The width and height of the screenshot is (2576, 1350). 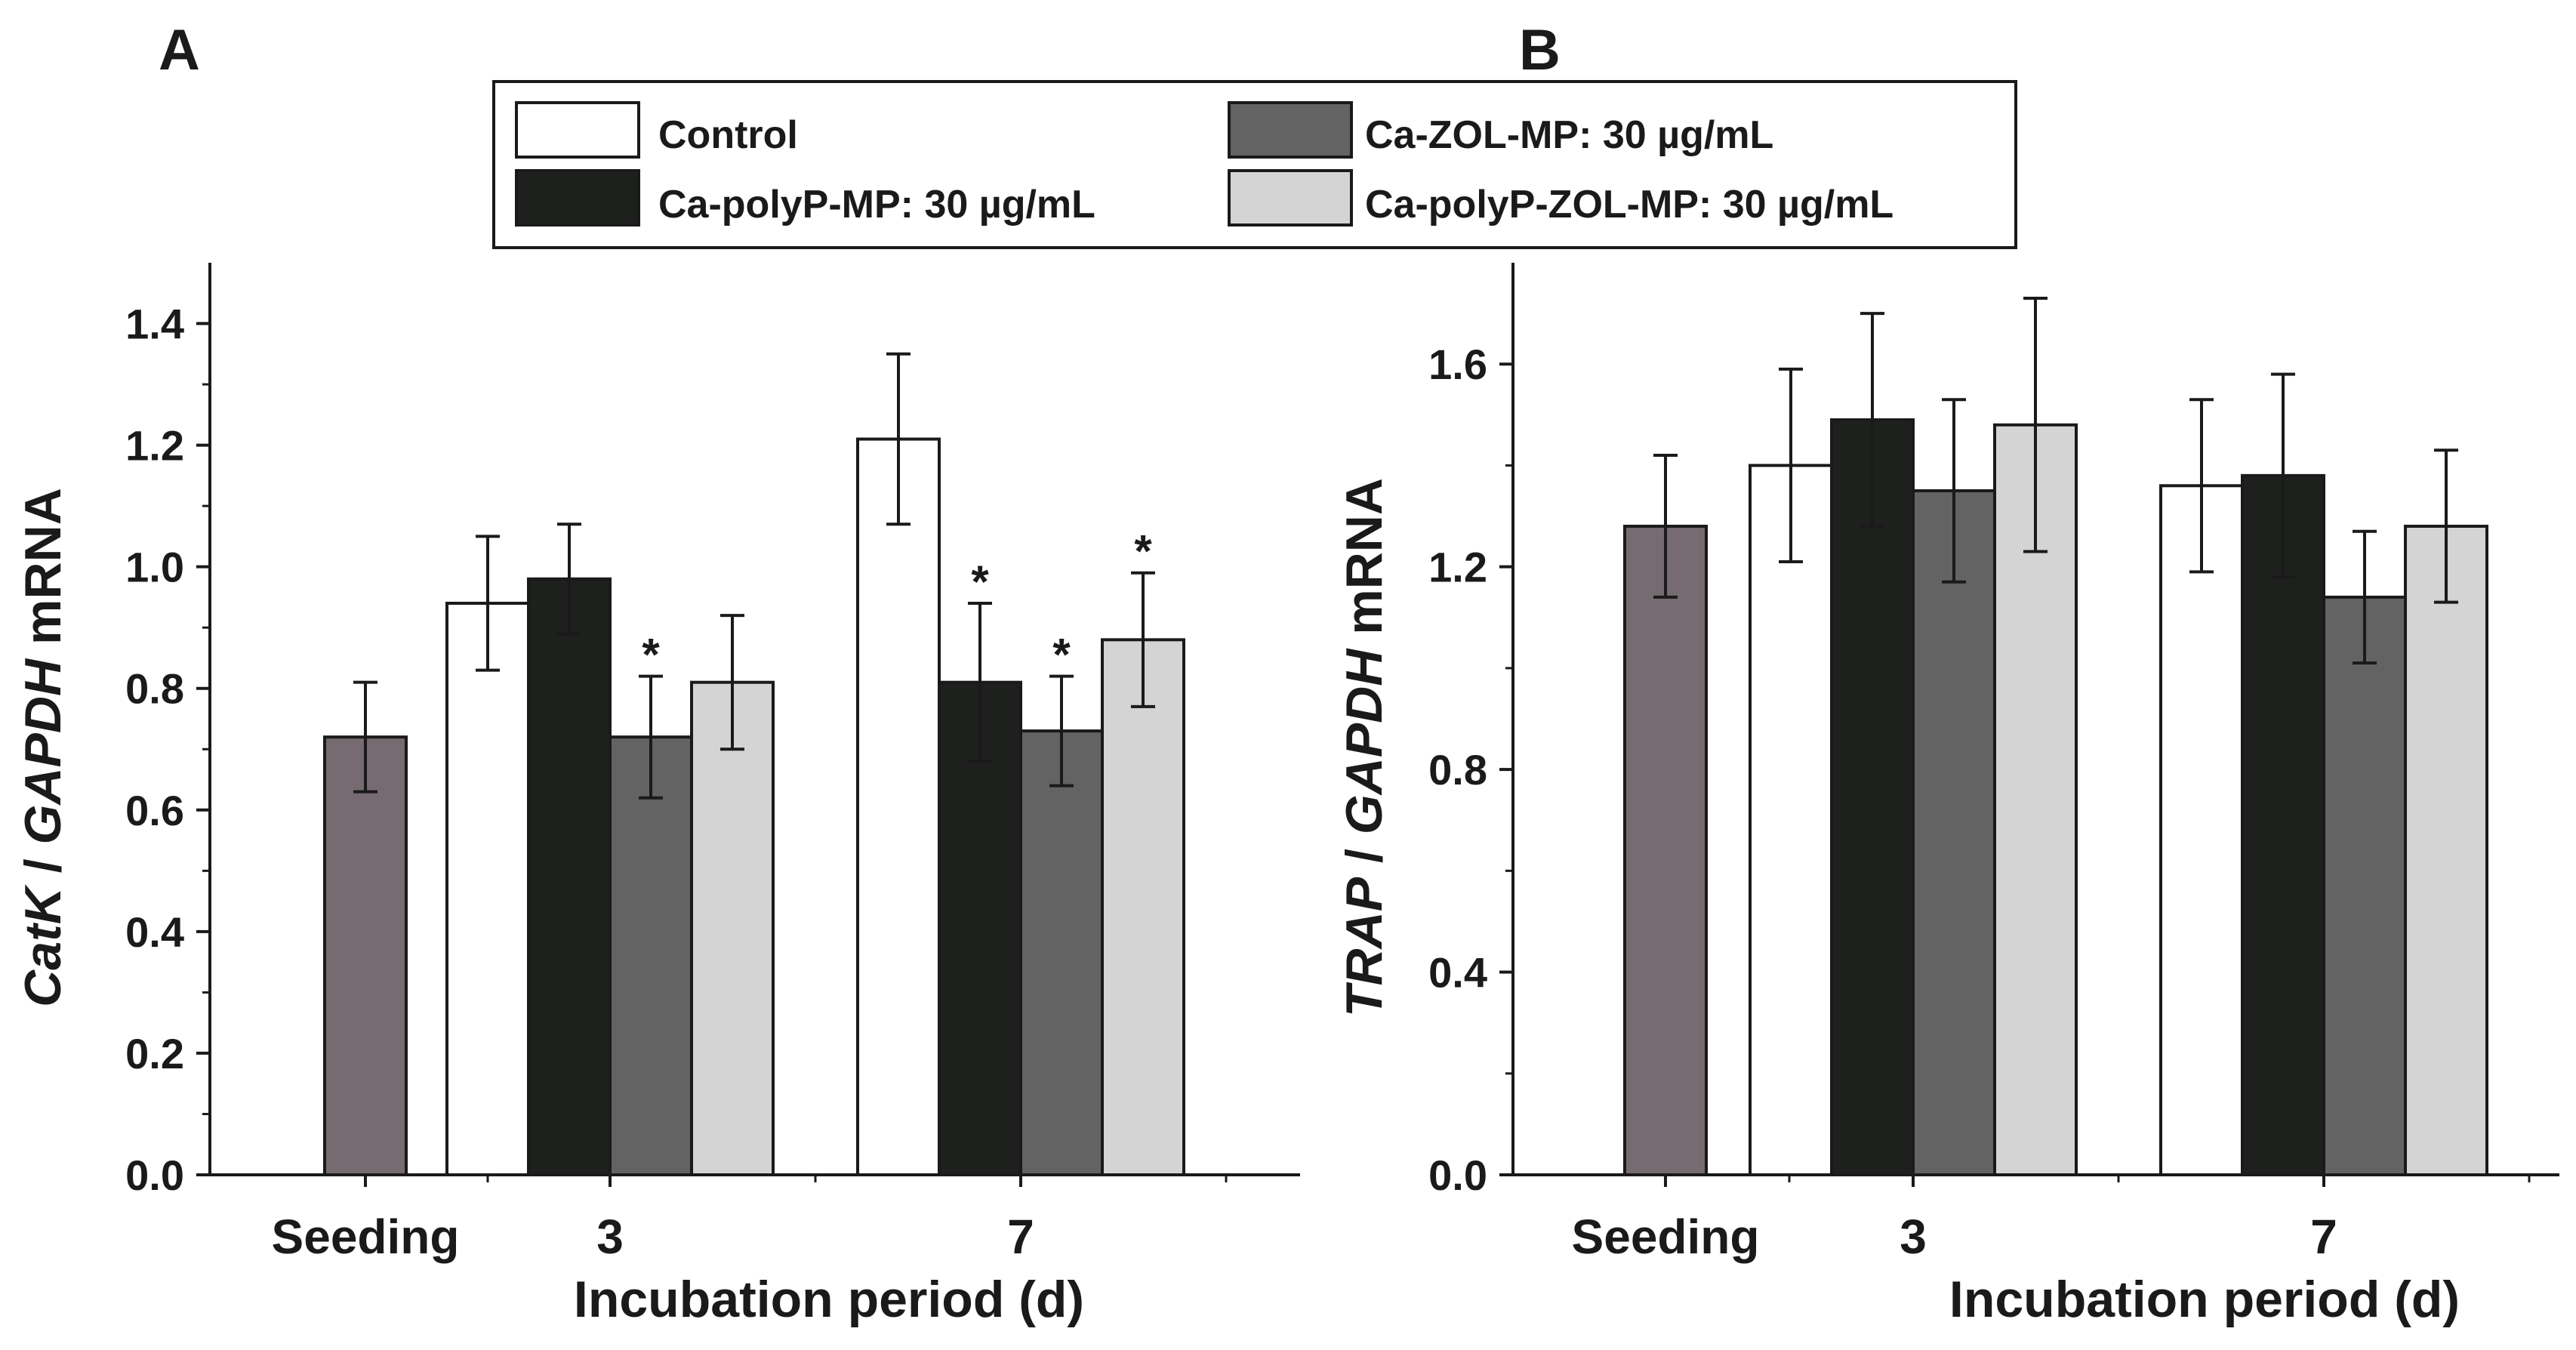 I want to click on panel-b-y-tick-label: 1.2, so click(x=1457, y=567).